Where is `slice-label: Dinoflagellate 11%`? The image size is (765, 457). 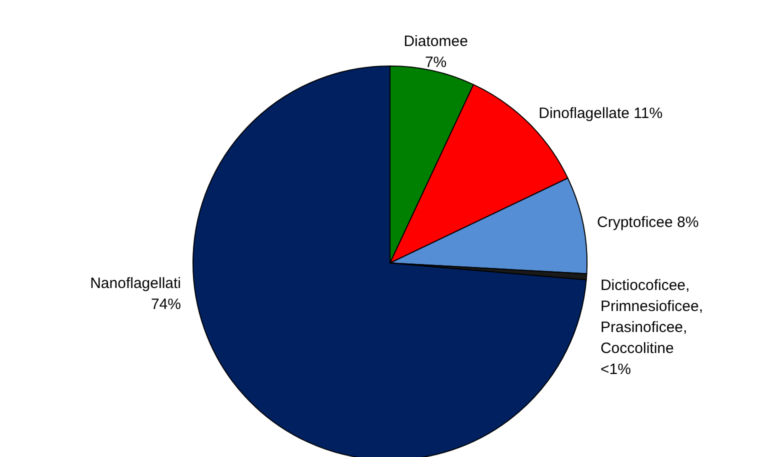 slice-label: Dinoflagellate 11% is located at coordinates (600, 113).